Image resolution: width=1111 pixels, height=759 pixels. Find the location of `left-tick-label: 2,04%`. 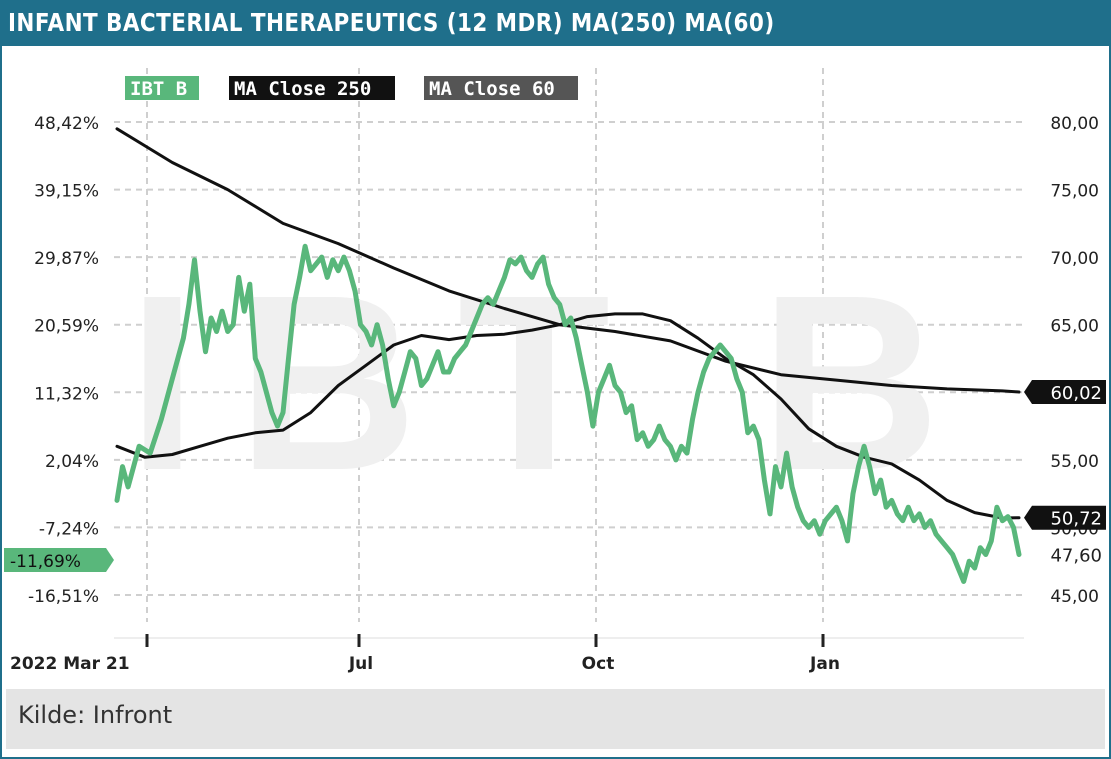

left-tick-label: 2,04% is located at coordinates (72, 462).